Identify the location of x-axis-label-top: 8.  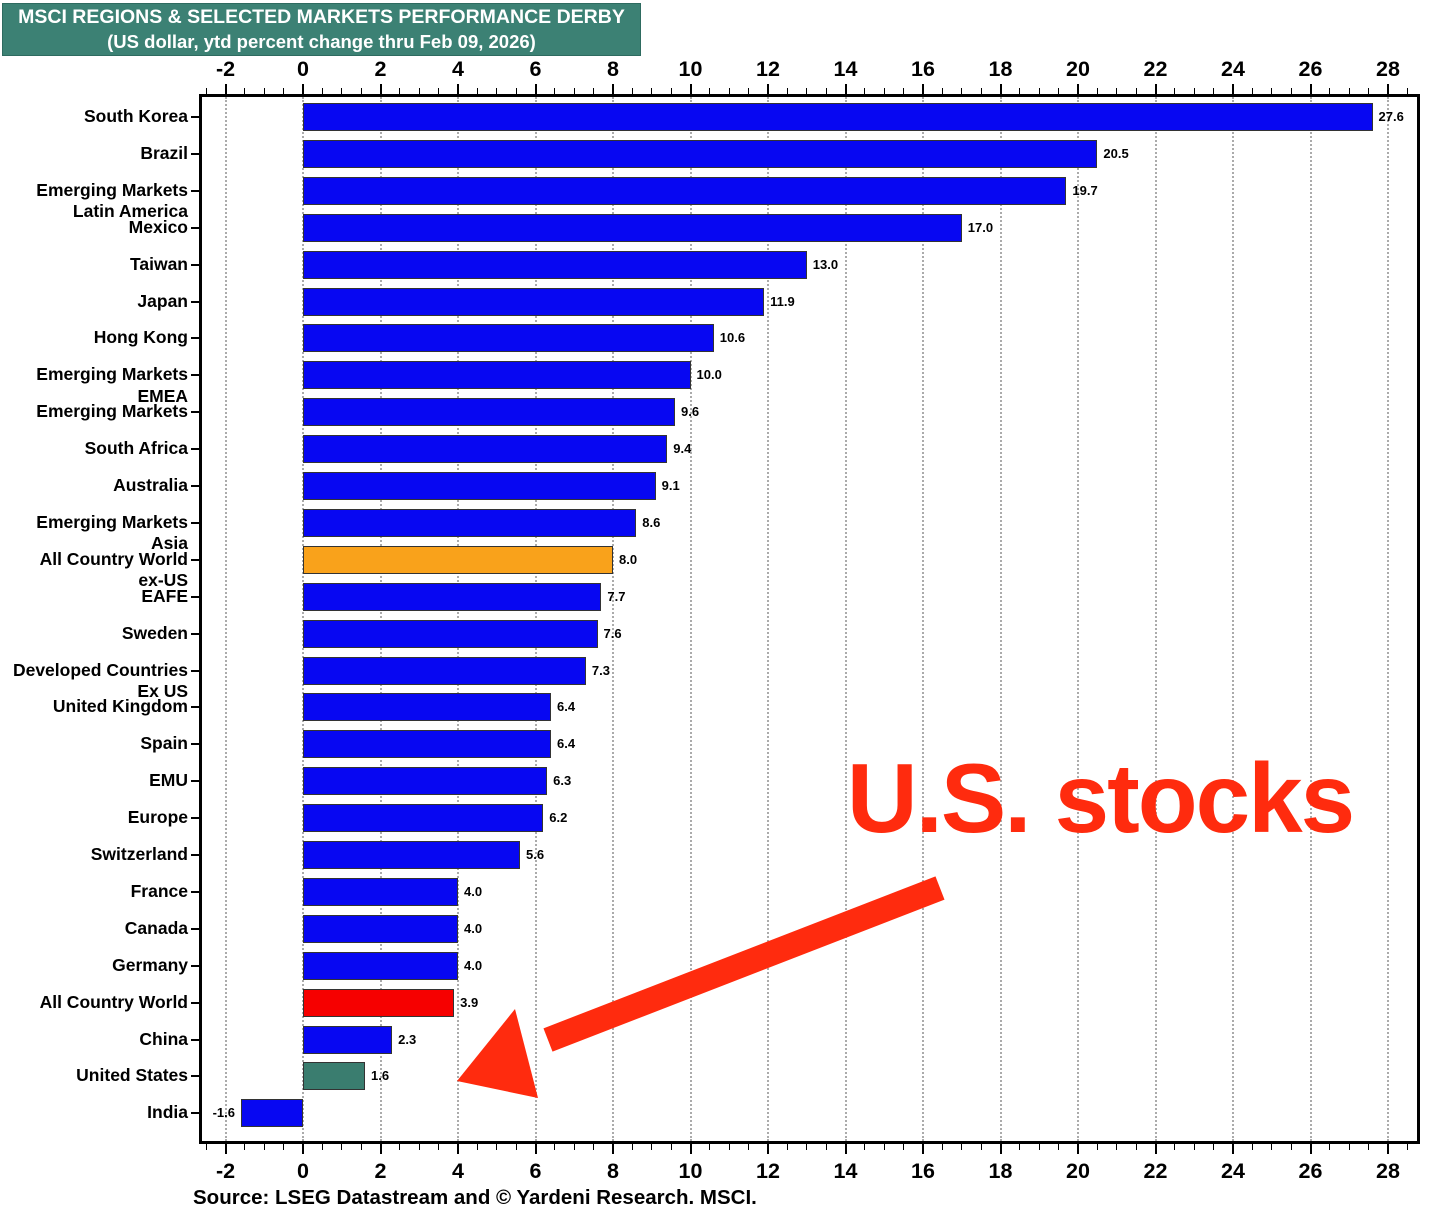
(613, 69).